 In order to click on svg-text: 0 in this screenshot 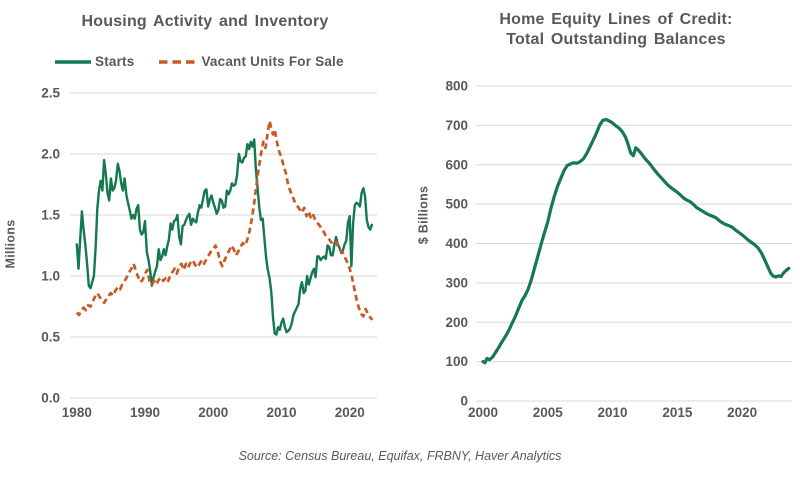, I will do `click(464, 401)`.